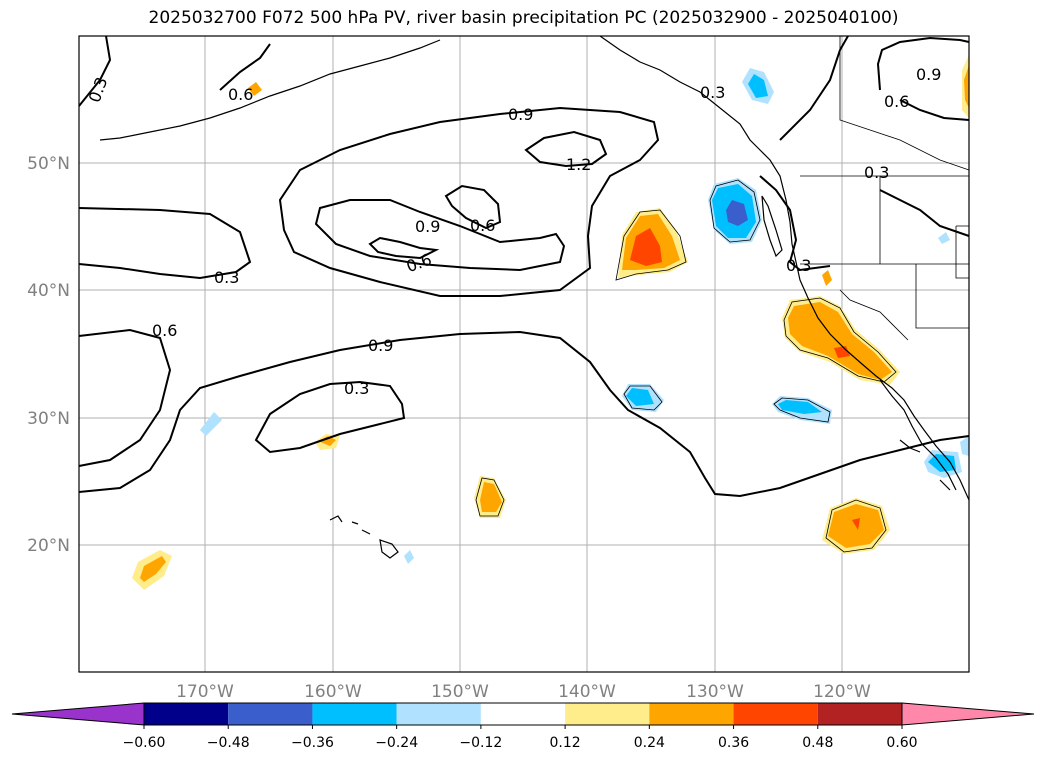 The width and height of the screenshot is (1047, 765). Describe the element at coordinates (733, 743) in the screenshot. I see `colorbar-tick-label: 0.36` at that location.